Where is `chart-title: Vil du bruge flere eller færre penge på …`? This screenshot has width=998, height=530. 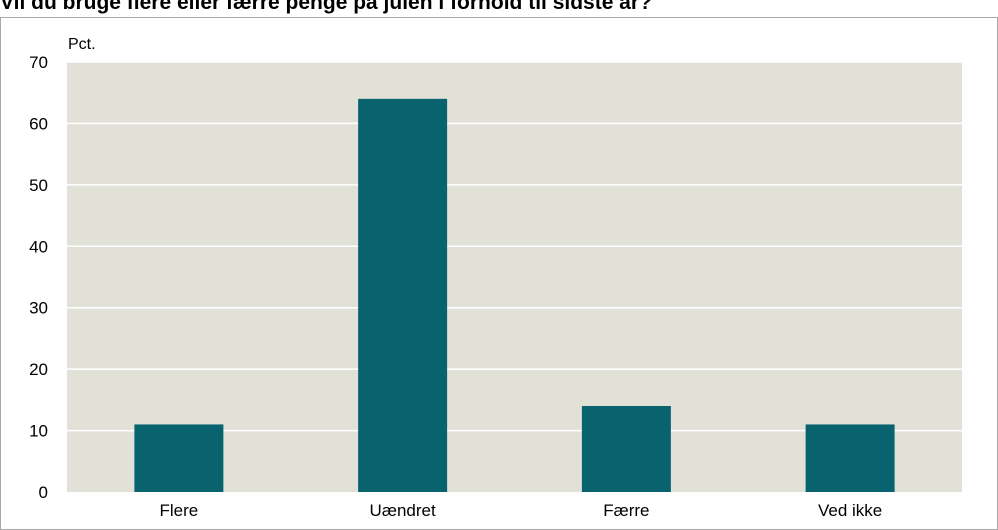
chart-title: Vil du bruge flere eller færre penge på … is located at coordinates (326, 7).